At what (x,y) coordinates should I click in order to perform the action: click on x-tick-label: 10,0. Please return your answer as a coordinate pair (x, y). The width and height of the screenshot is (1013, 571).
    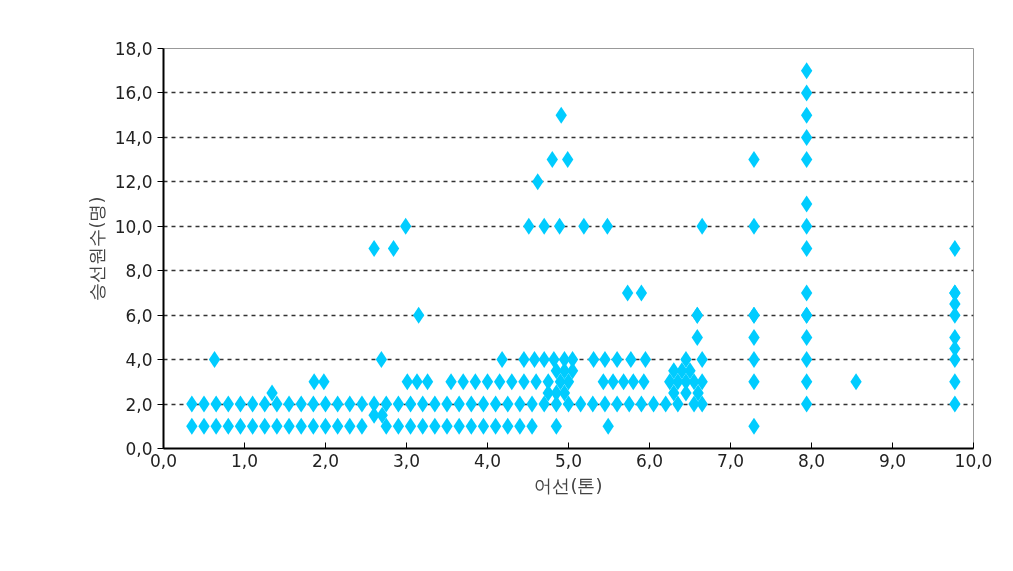
    Looking at the image, I should click on (973, 460).